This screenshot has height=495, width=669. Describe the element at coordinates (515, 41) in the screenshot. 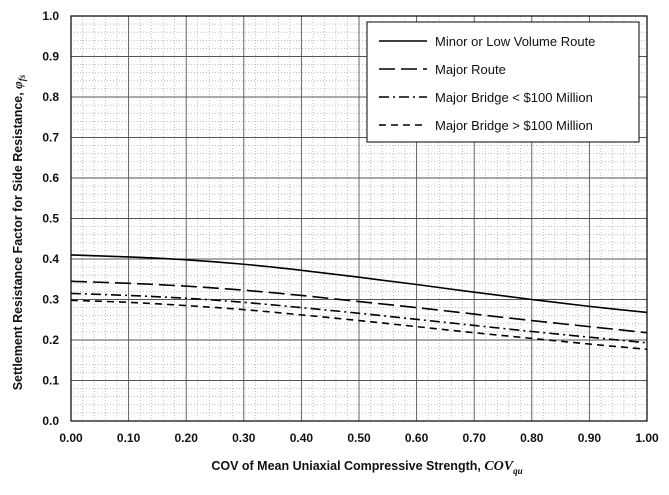

I see `legend-label-1: Minor or Low Volume Route` at that location.